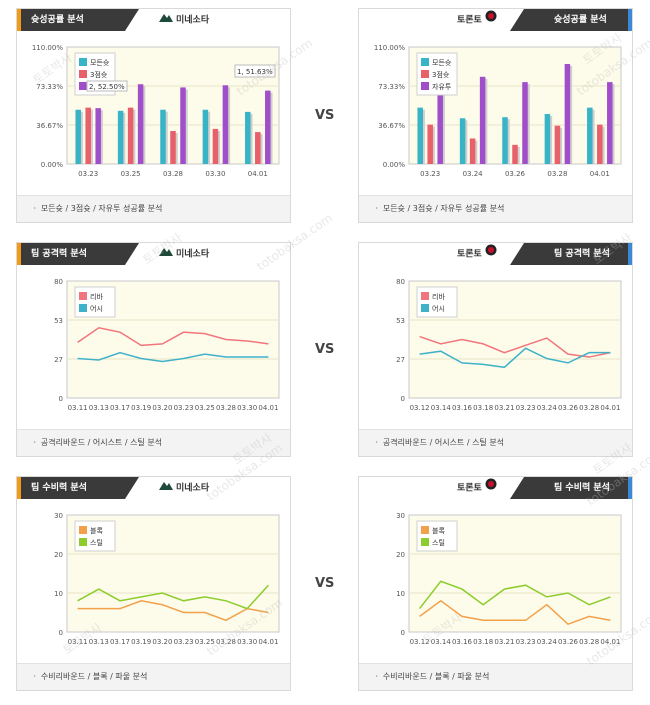  I want to click on x-tick-label: 03.19, so click(141, 642).